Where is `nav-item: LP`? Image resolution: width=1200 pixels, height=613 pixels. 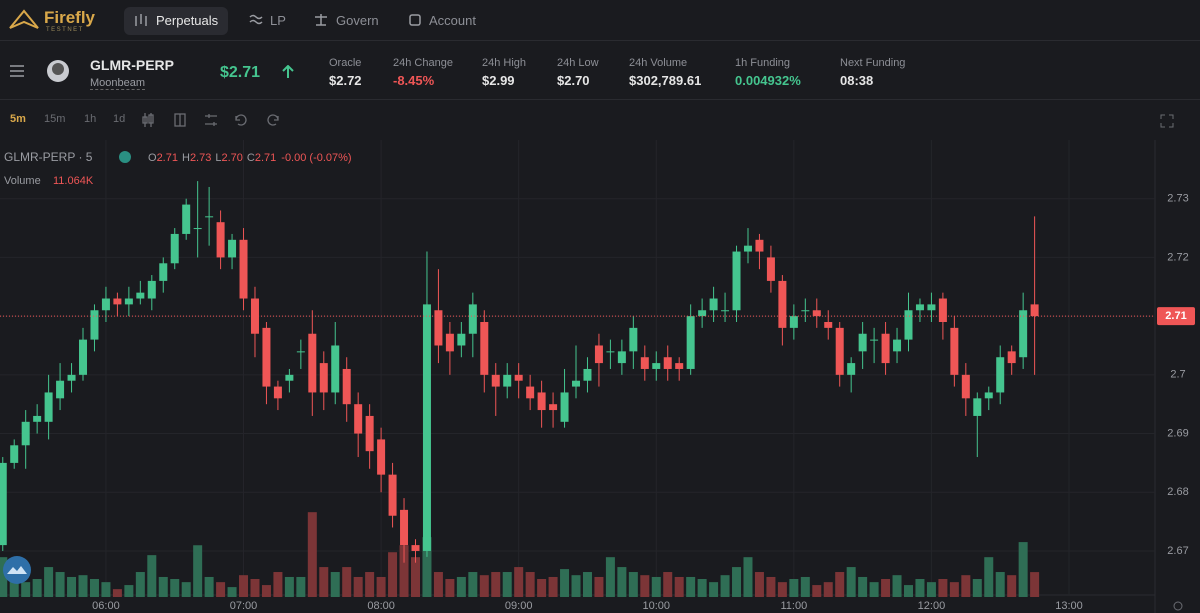
nav-item: LP is located at coordinates (278, 20).